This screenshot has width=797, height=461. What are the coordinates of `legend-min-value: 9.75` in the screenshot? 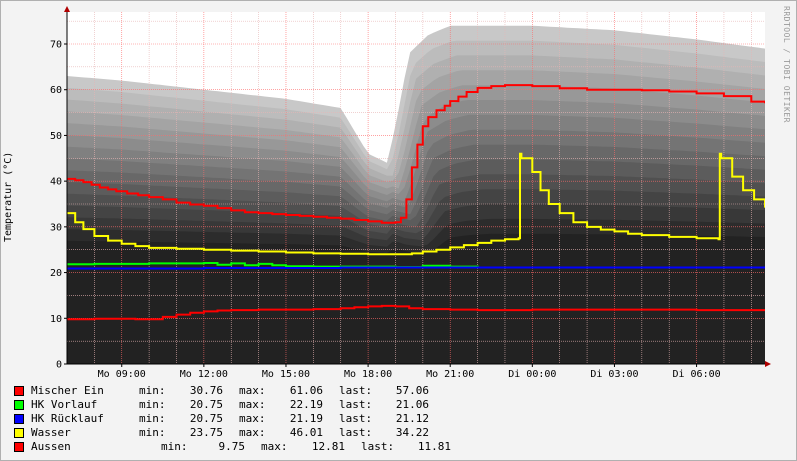 It's located at (232, 446).